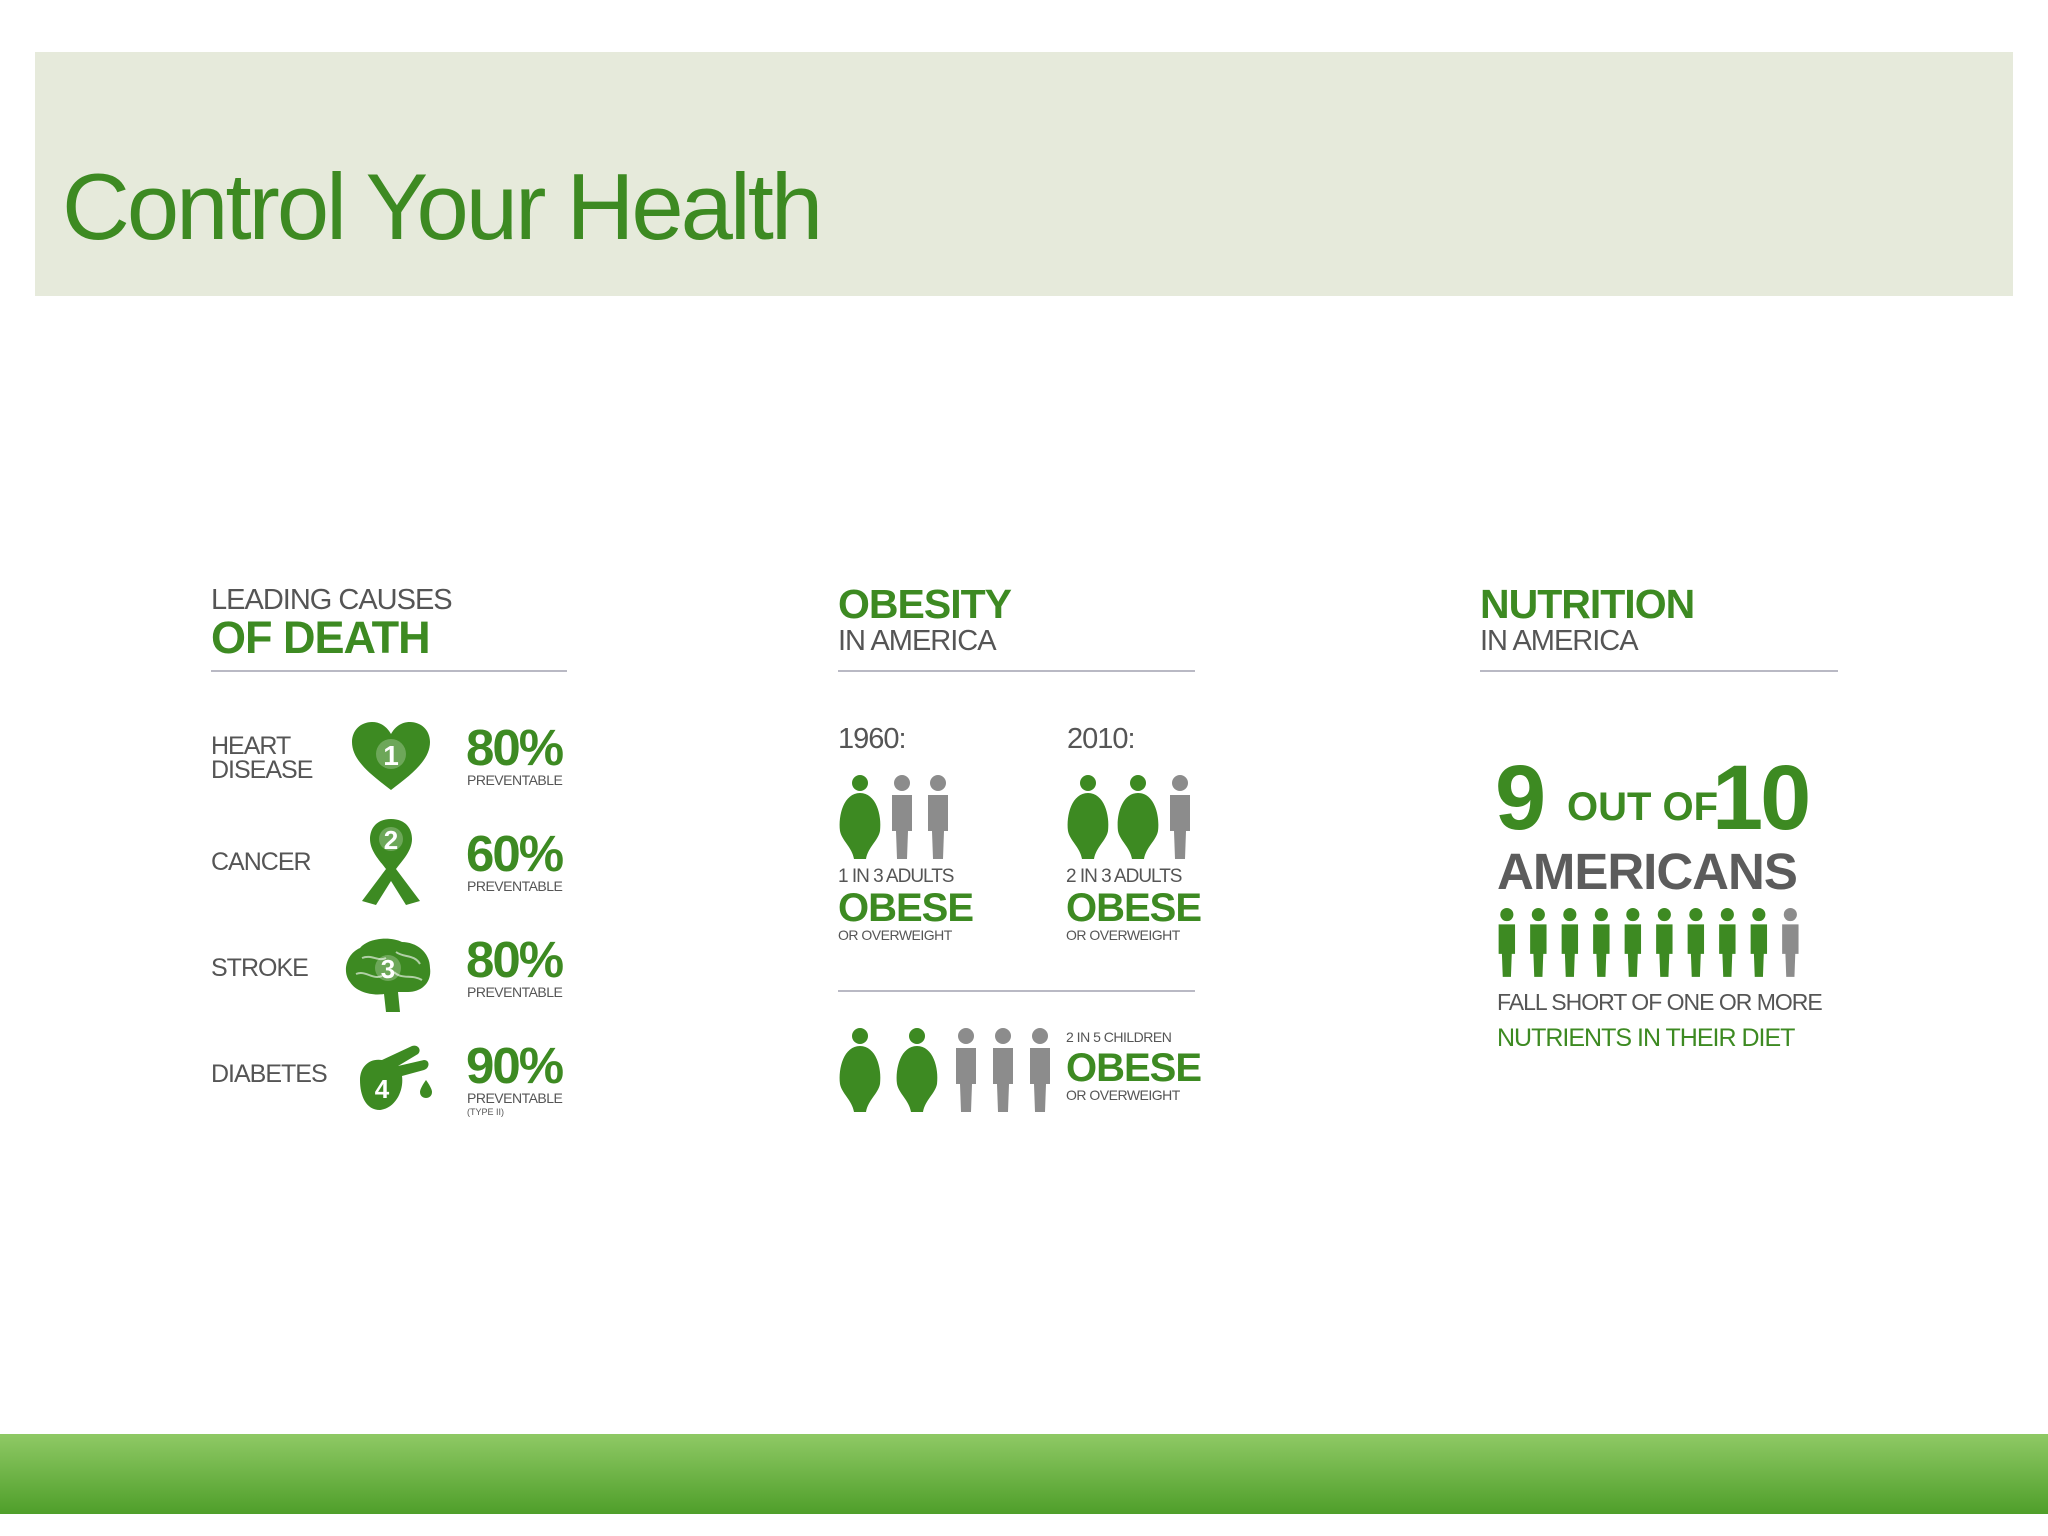 Image resolution: width=2048 pixels, height=1536 pixels. What do you see at coordinates (515, 853) in the screenshot?
I see `percent-cancer: 60%` at bounding box center [515, 853].